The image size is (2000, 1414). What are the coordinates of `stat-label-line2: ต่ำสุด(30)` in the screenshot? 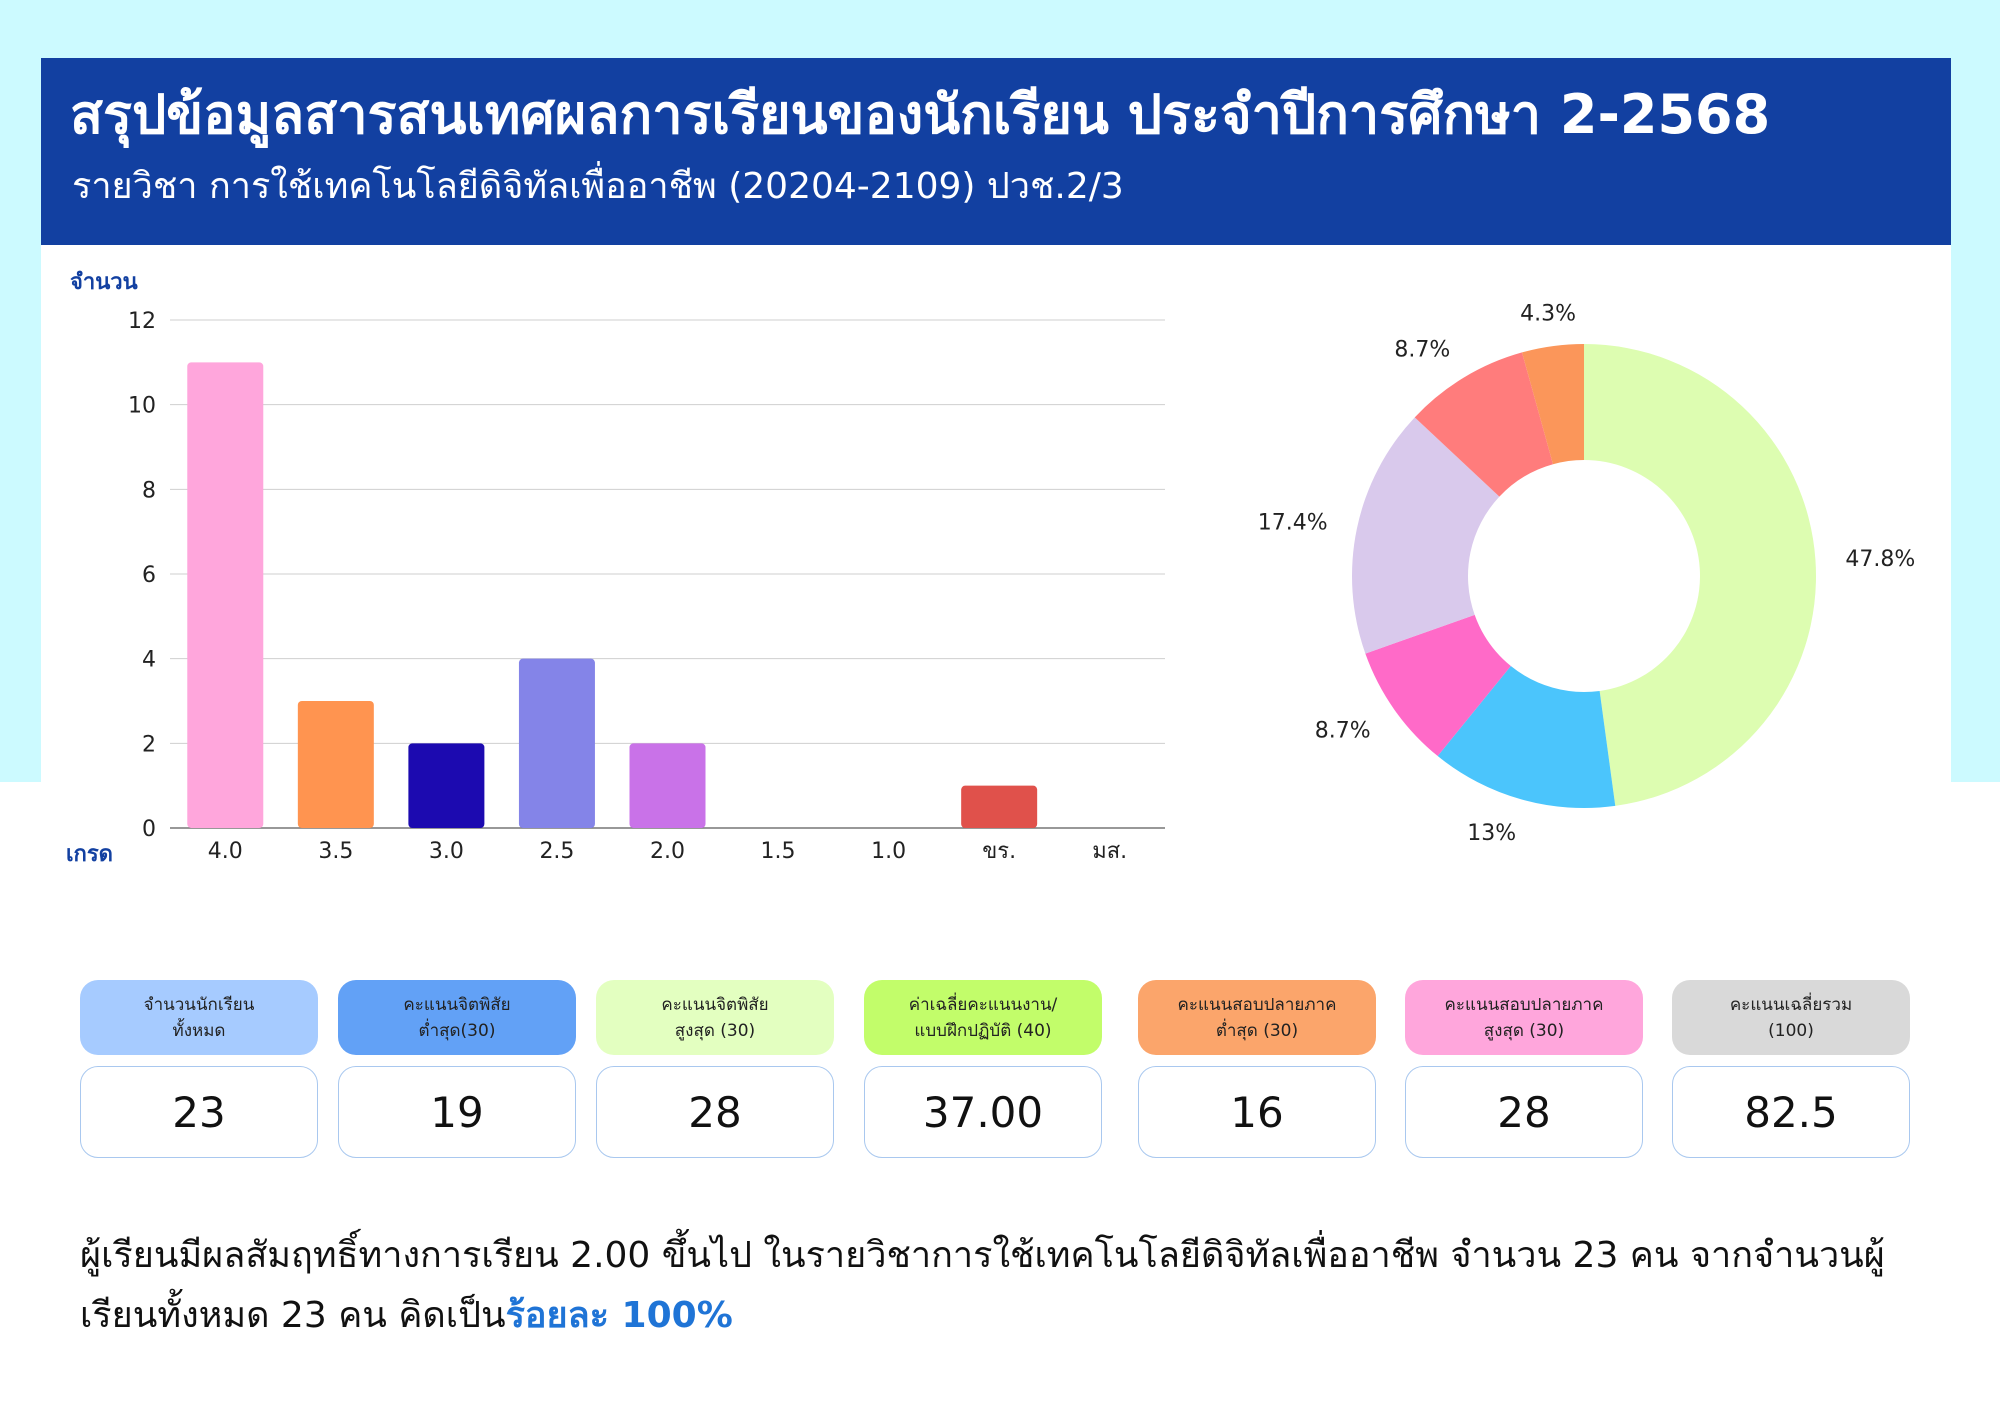 It's located at (457, 1030).